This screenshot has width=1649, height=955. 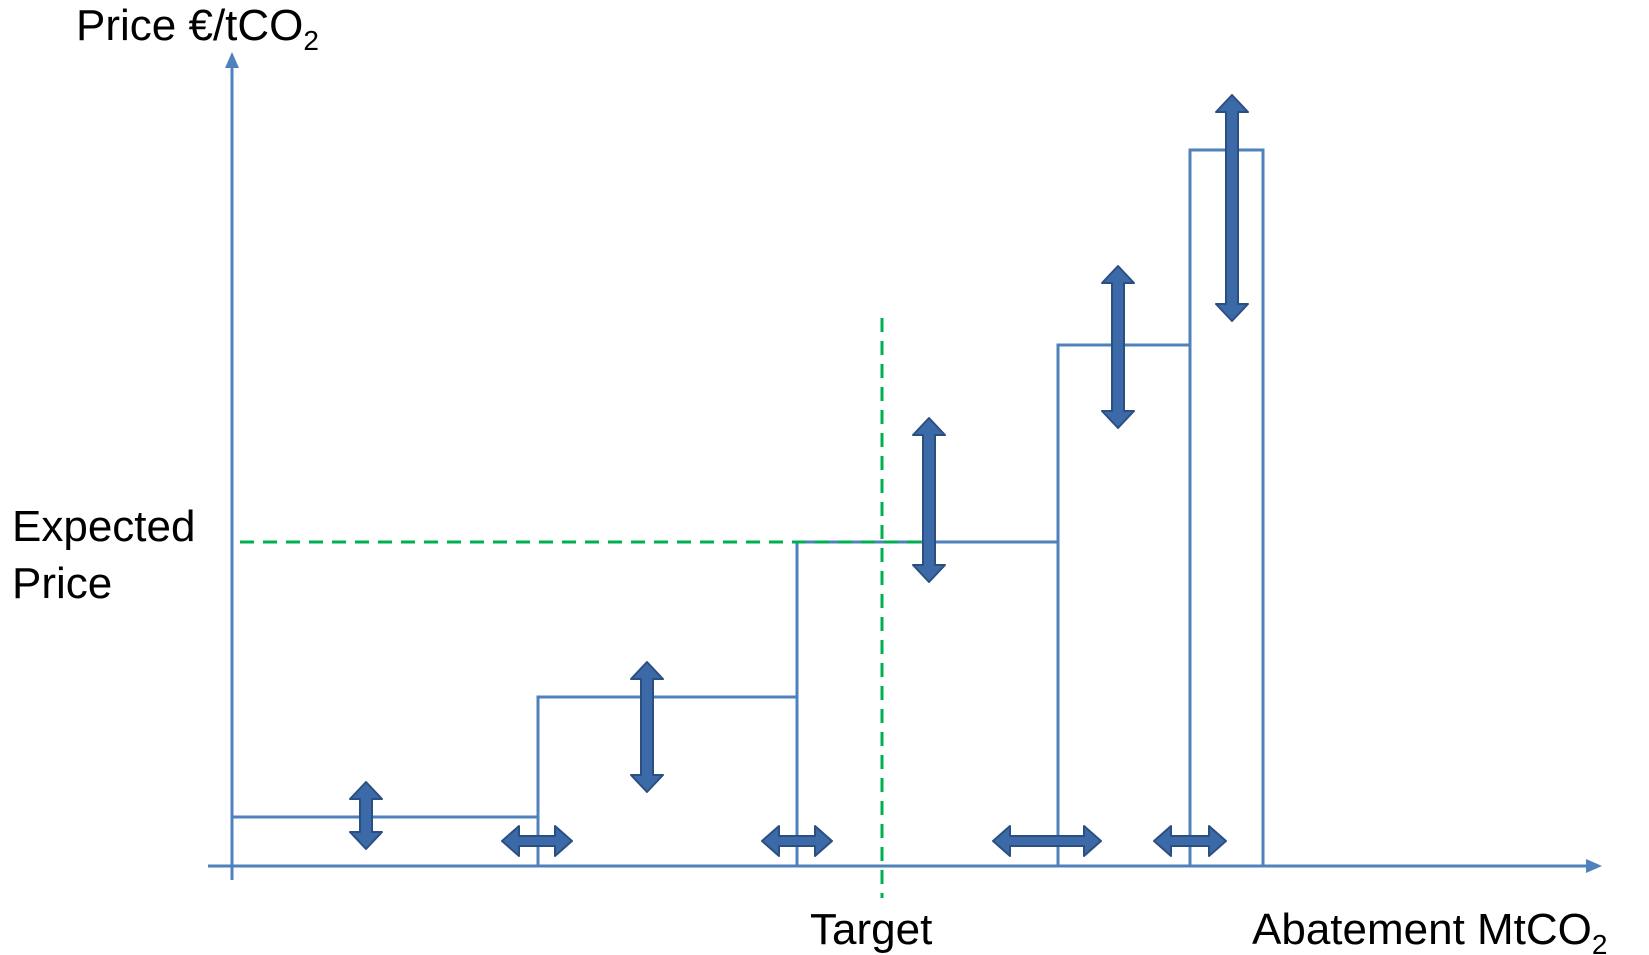 What do you see at coordinates (62, 583) in the screenshot?
I see `expected-price-label-line2: Price` at bounding box center [62, 583].